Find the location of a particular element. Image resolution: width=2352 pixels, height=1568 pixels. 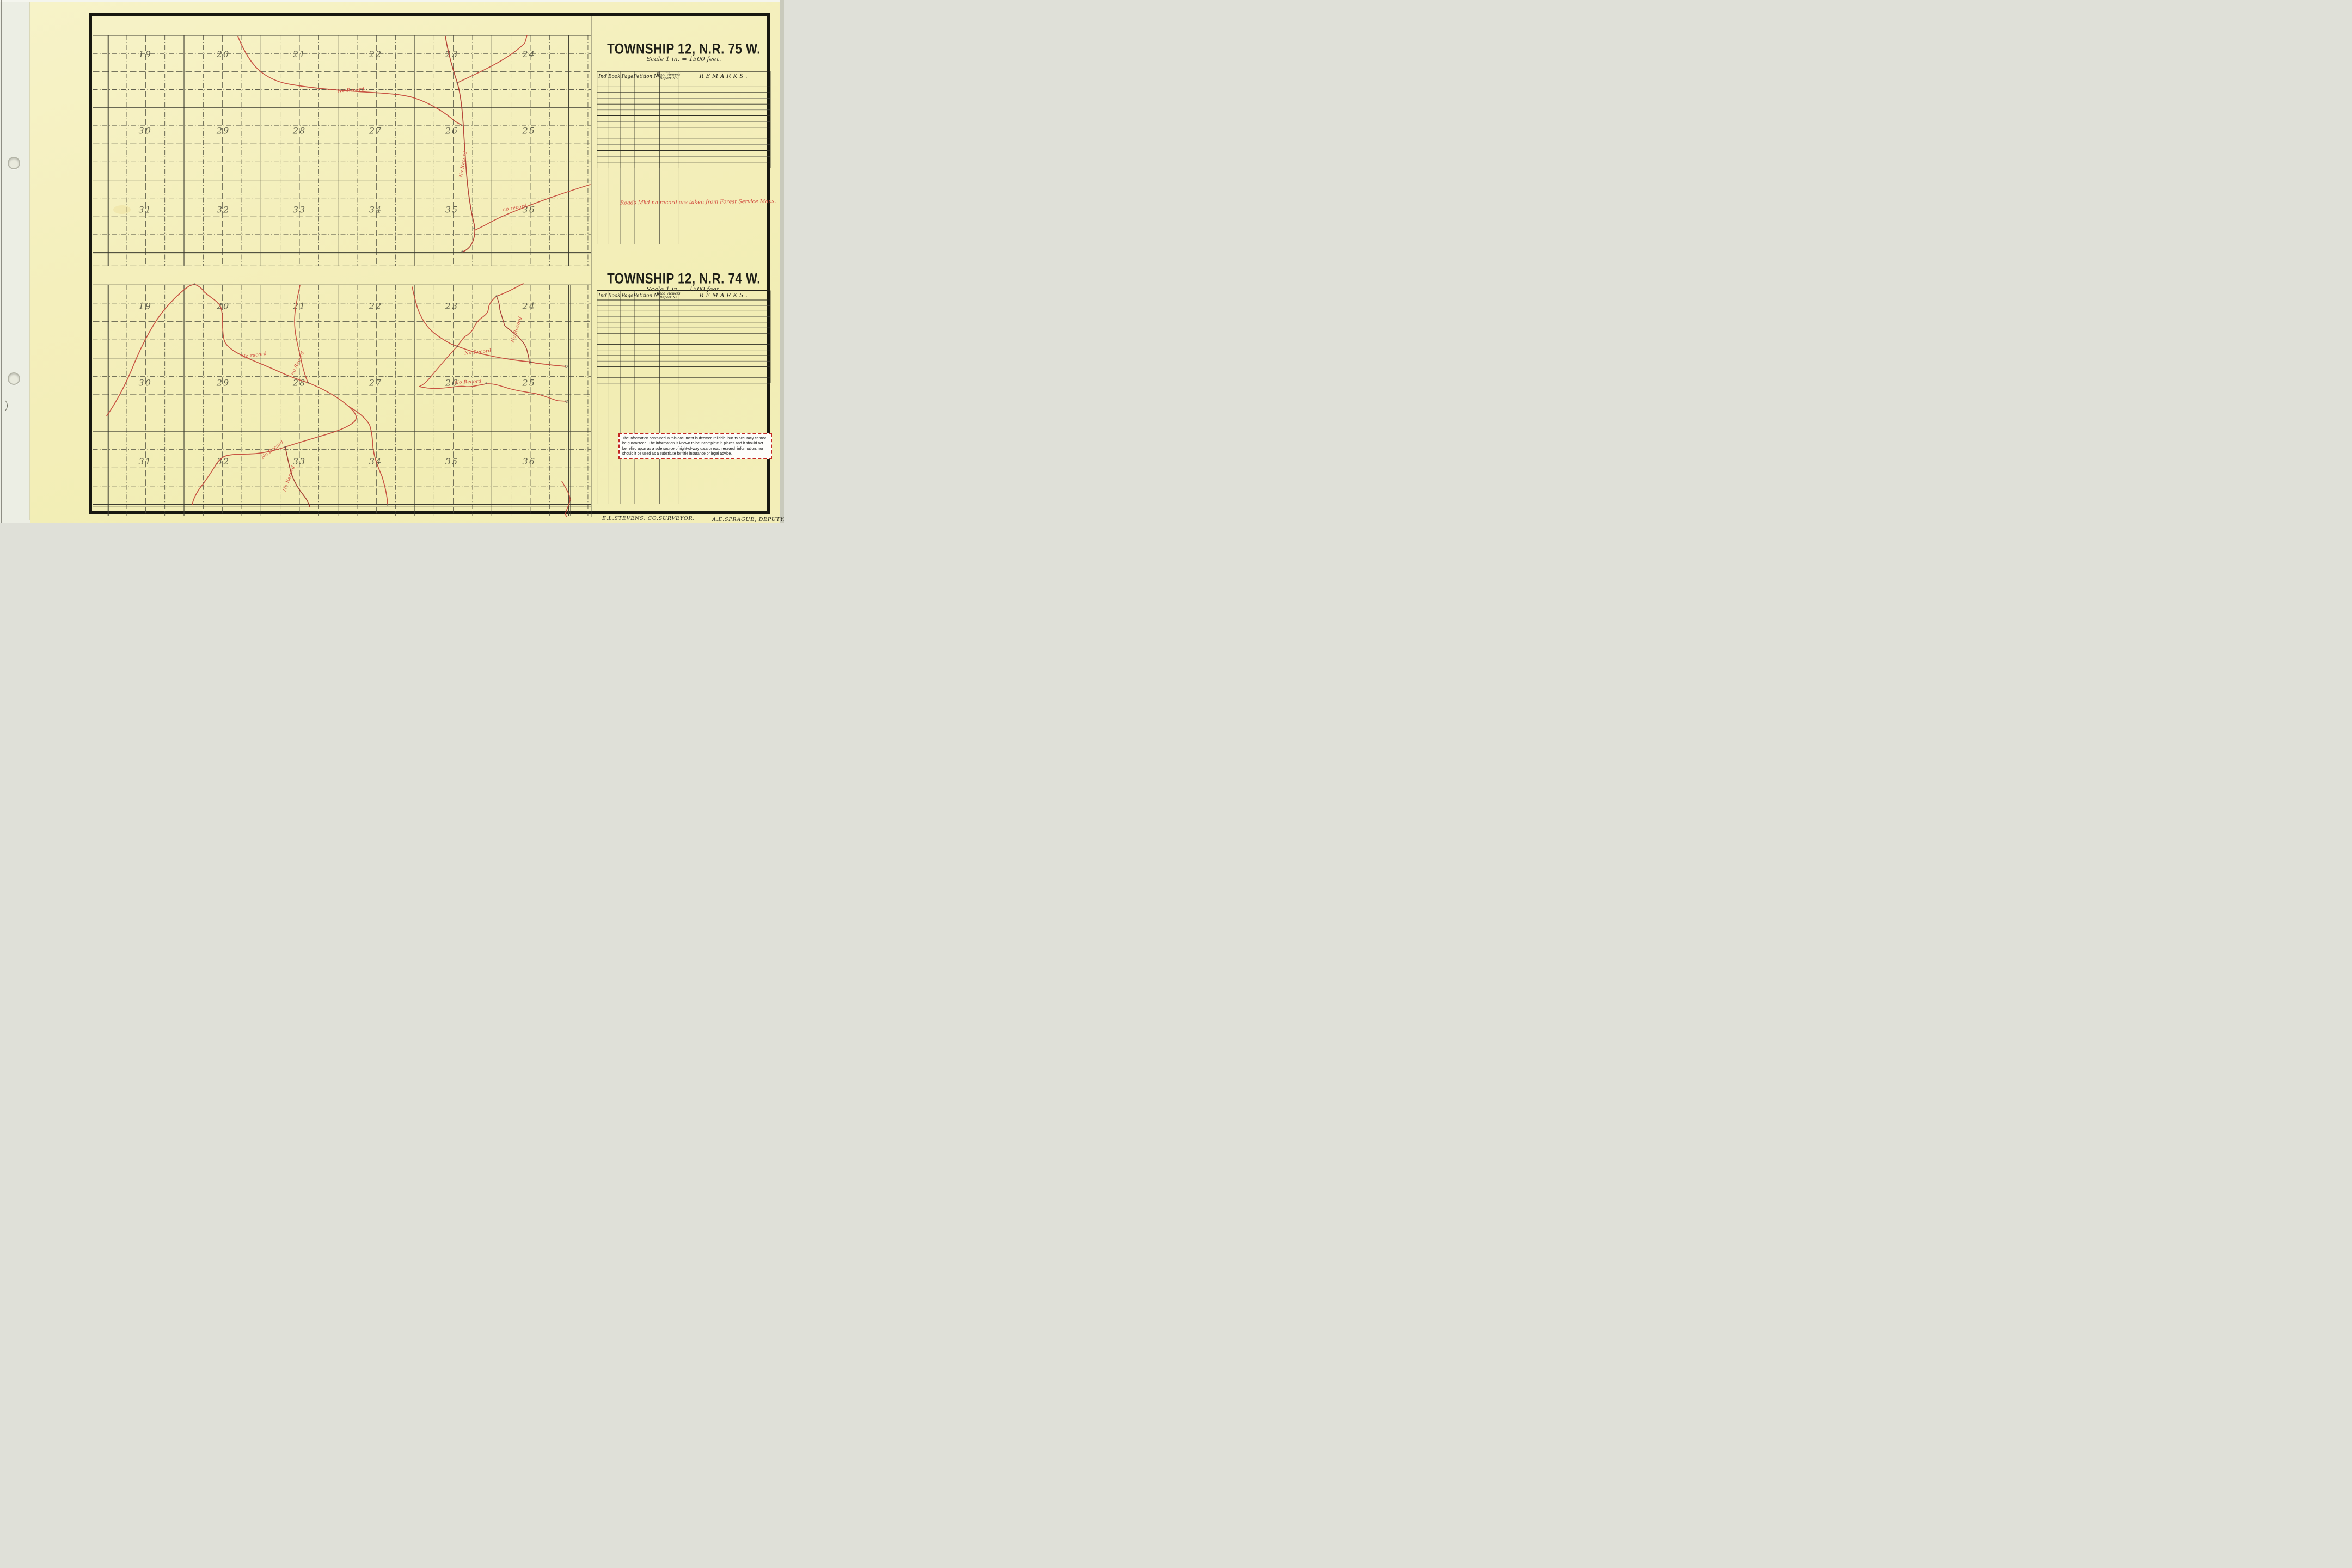

surveyor-credit: E.L.STEVENS, CO.SURVEYOR. is located at coordinates (648, 519).